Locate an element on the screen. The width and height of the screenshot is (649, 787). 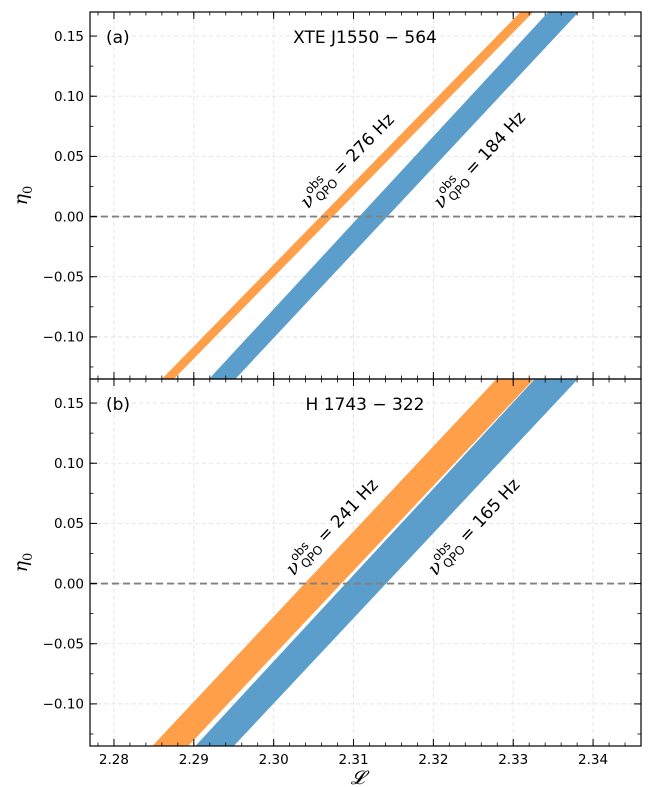
x-tick-label-4: 2.32 is located at coordinates (433, 760).